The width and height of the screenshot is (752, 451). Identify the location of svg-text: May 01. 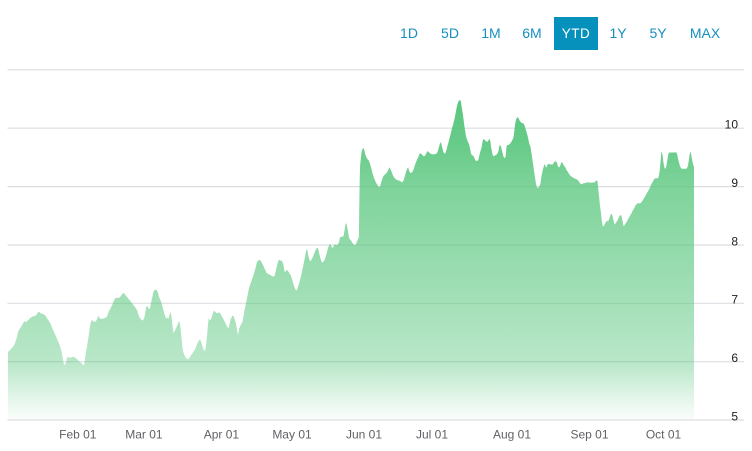
(292, 434).